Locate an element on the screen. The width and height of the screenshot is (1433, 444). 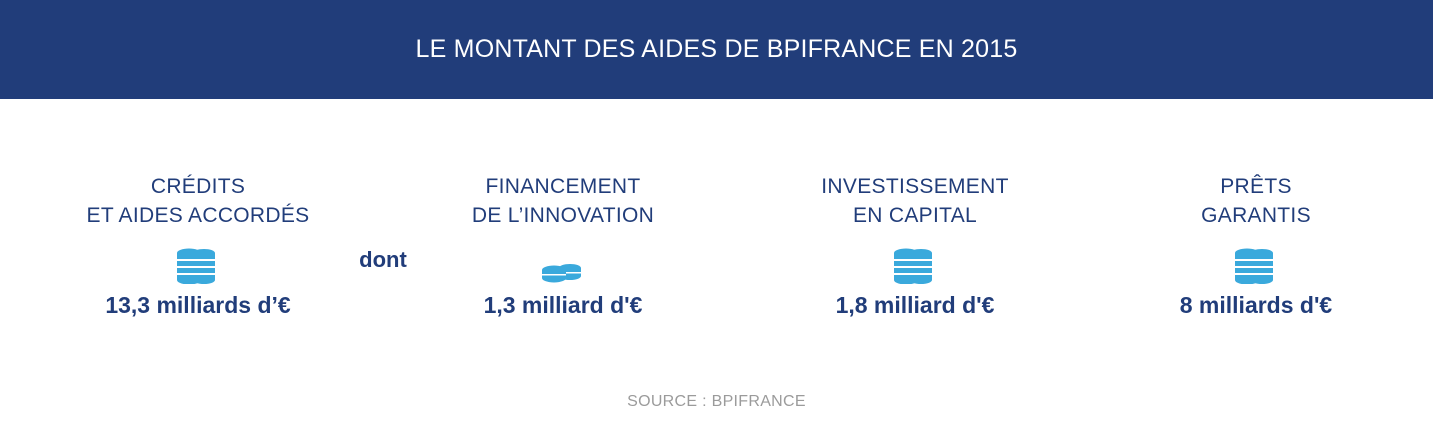
stat-label-line2: EN CAPITAL is located at coordinates (915, 215).